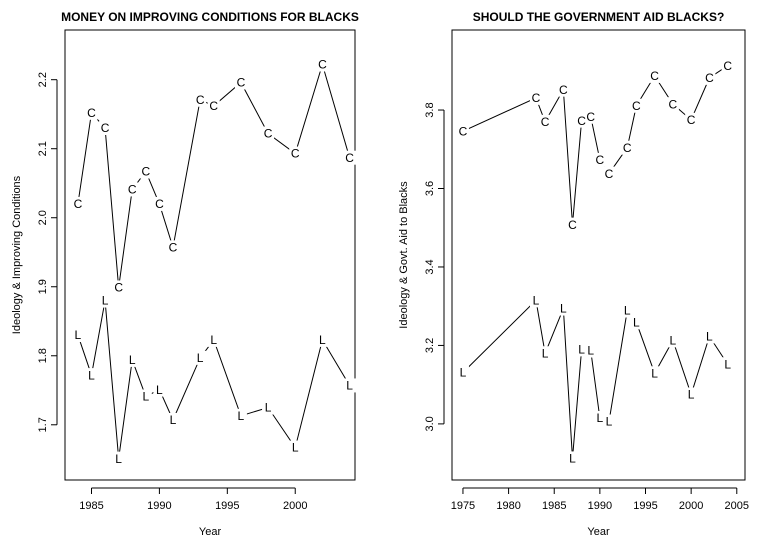 The height and width of the screenshot is (545, 760). What do you see at coordinates (430, 266) in the screenshot?
I see `y-tick-label: 3.4` at bounding box center [430, 266].